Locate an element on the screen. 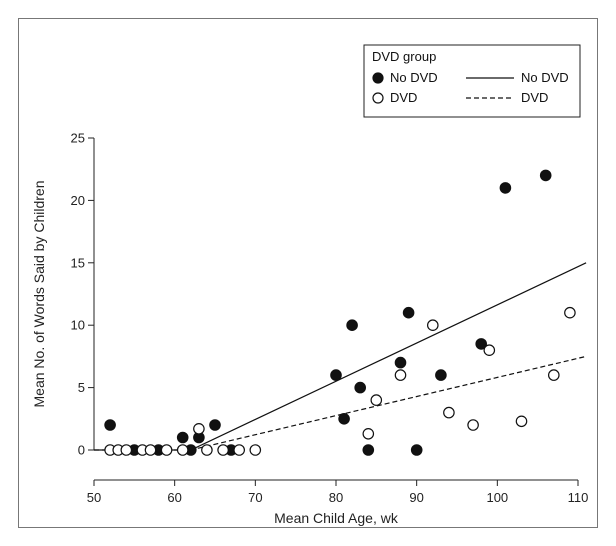 The height and width of the screenshot is (546, 616). x-tick-label: 50 is located at coordinates (94, 497).